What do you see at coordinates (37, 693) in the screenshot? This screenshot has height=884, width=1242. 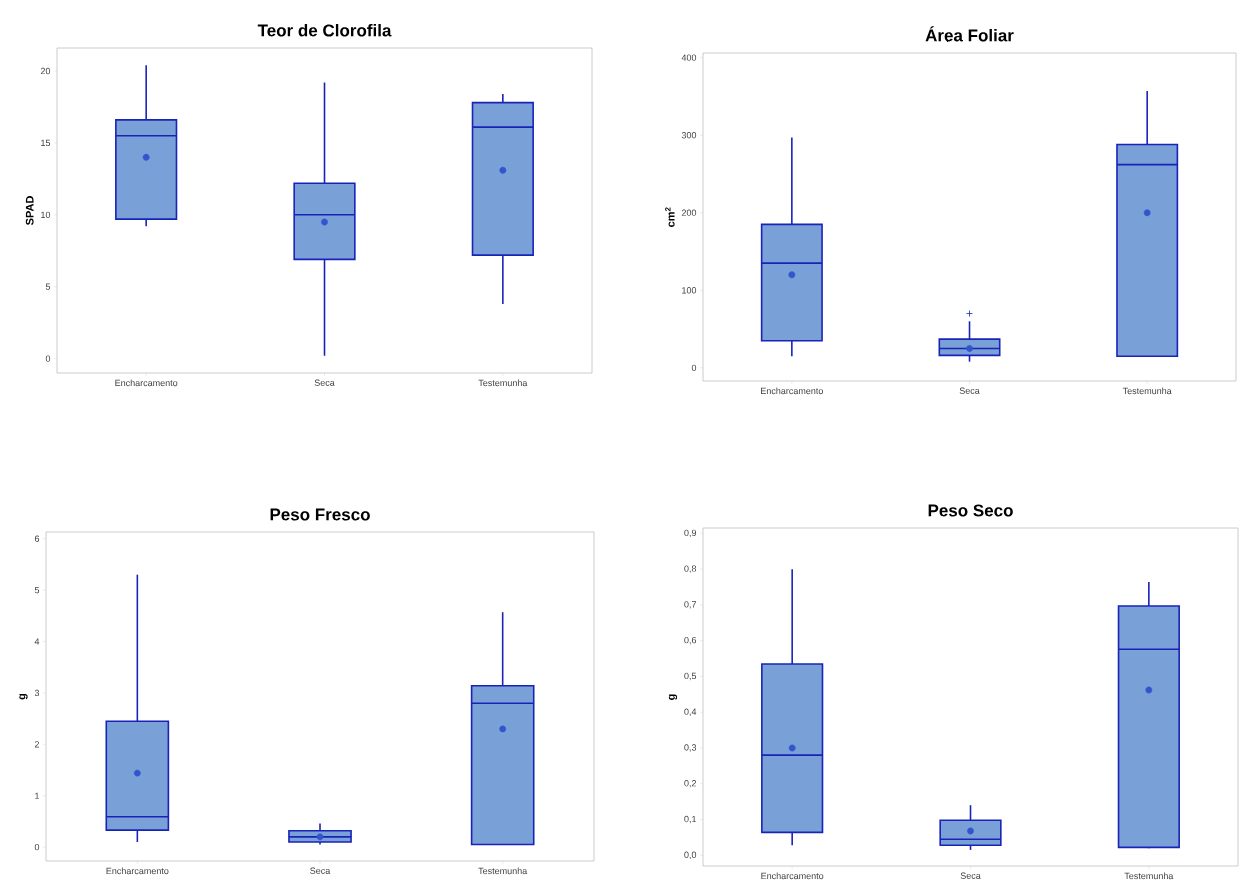 I see `y-tick-label: 3` at bounding box center [37, 693].